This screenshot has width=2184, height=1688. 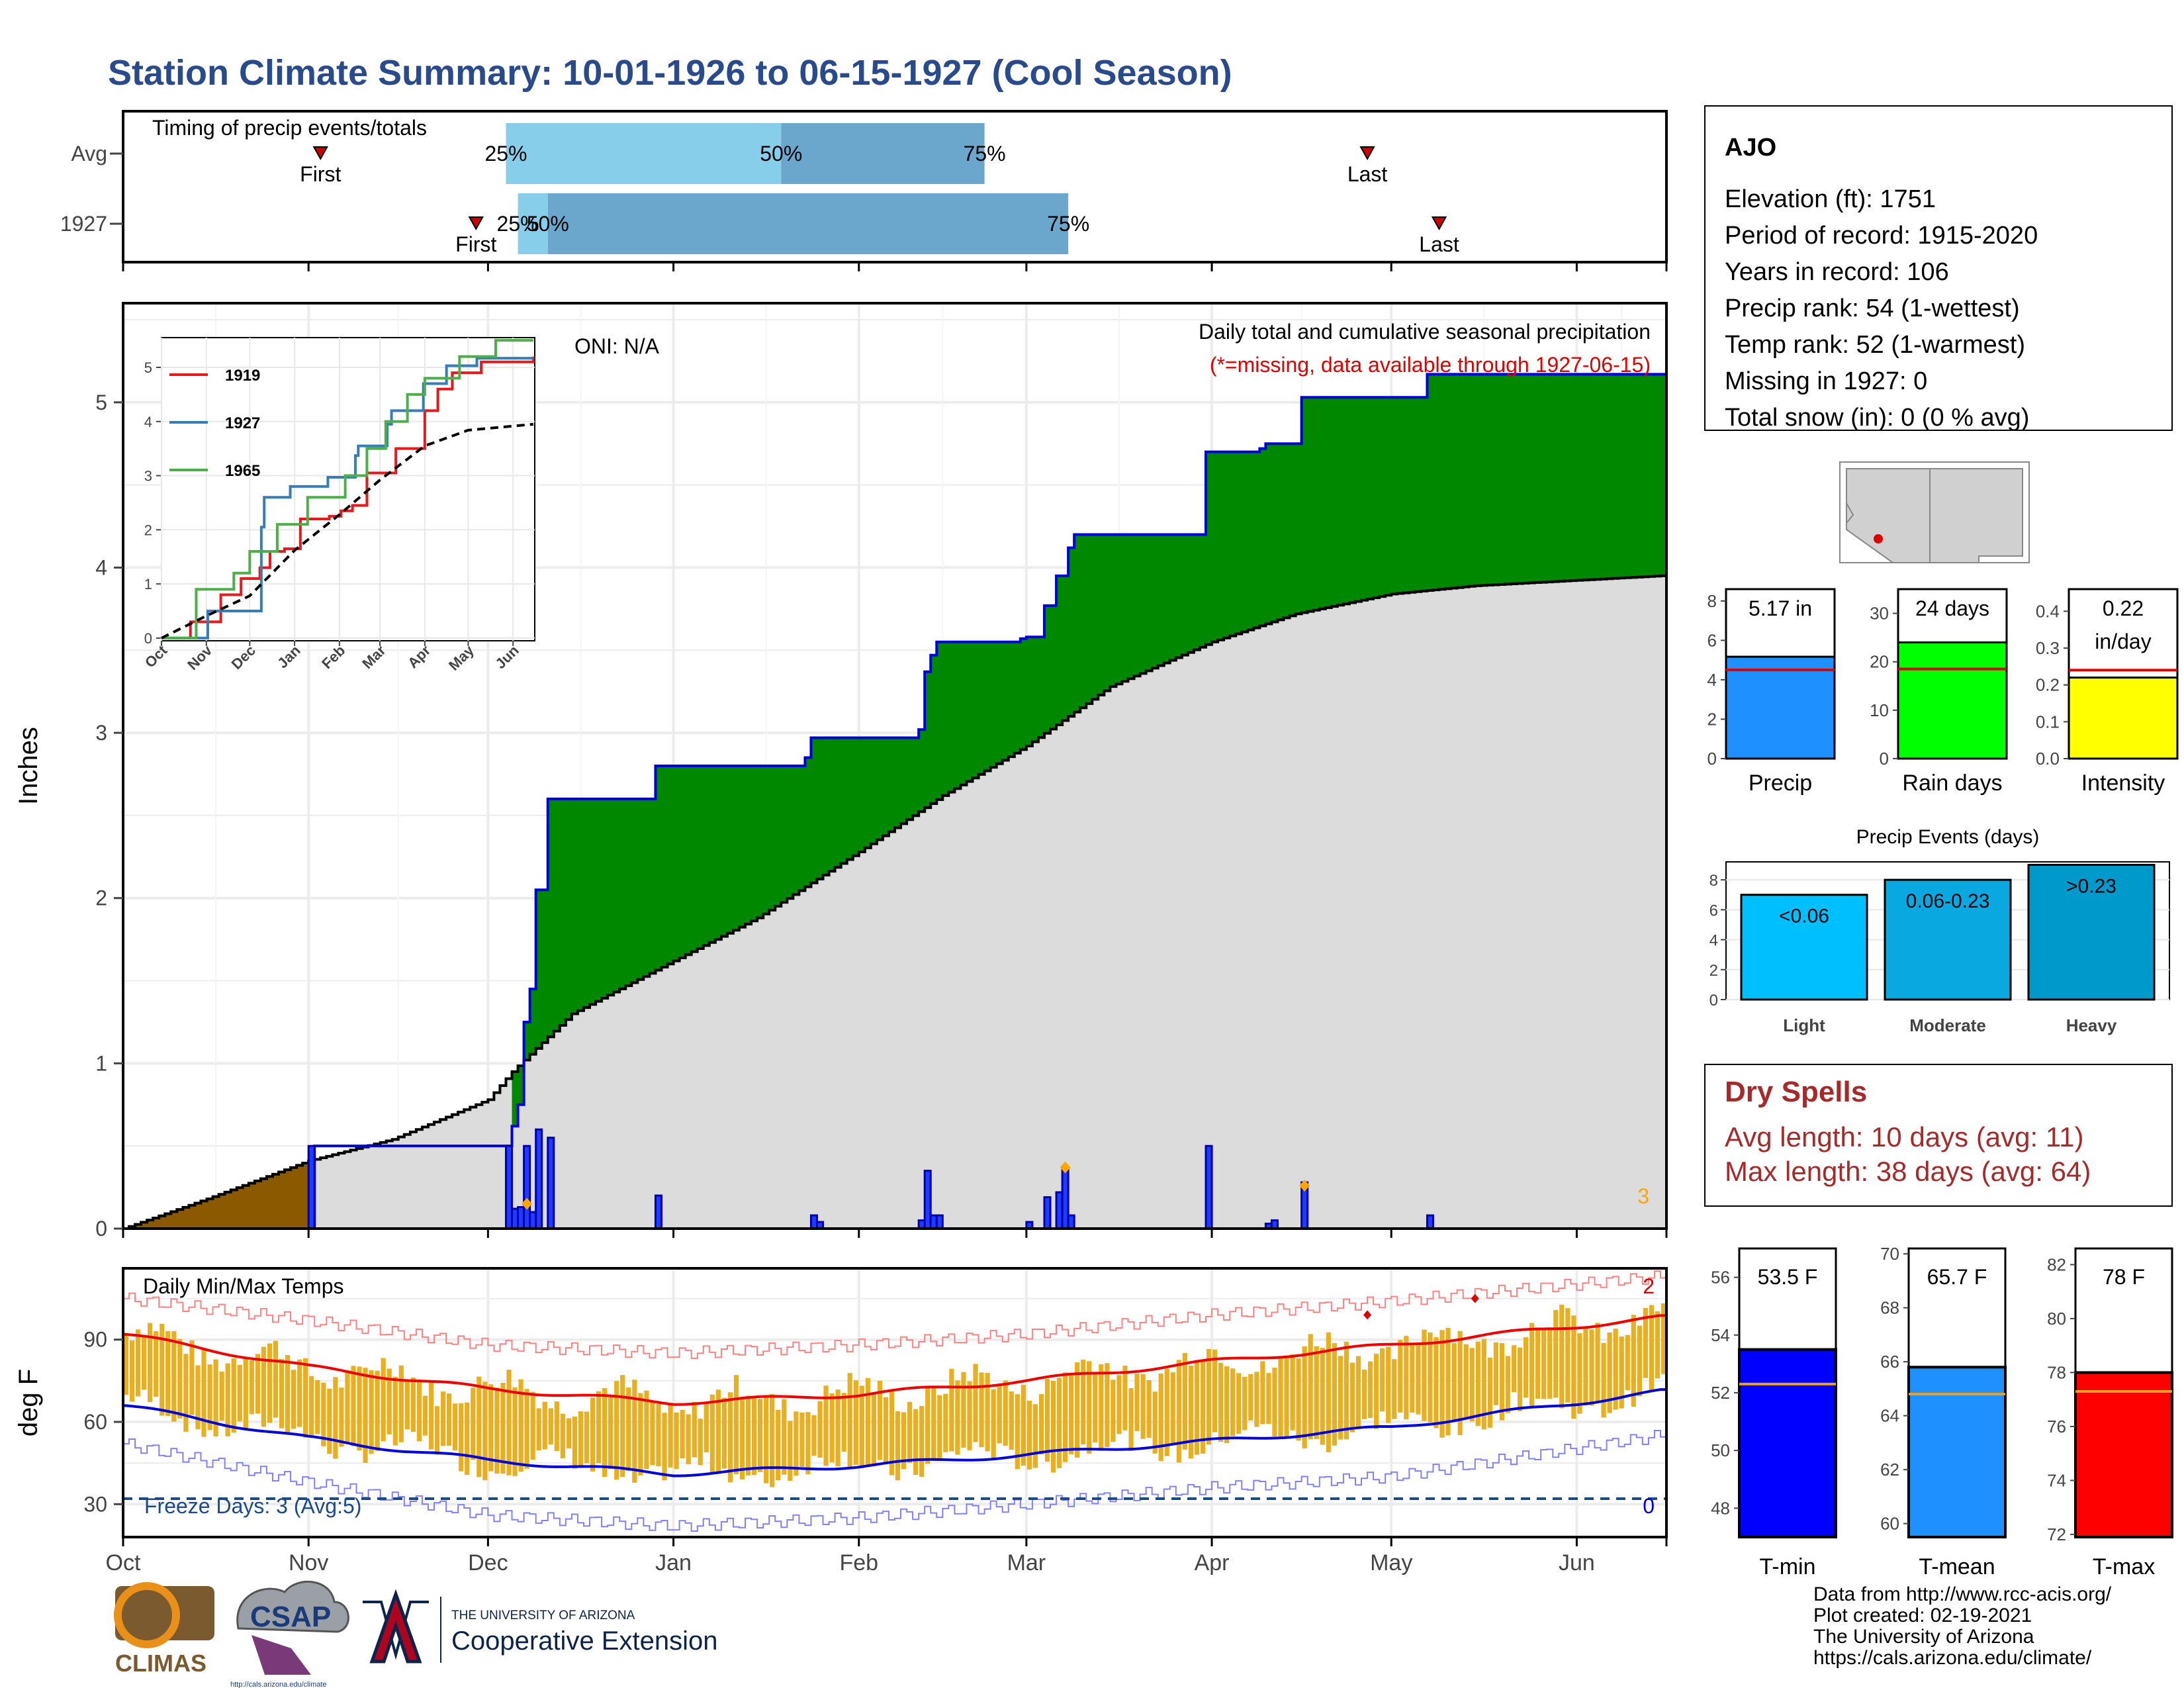 What do you see at coordinates (1780, 783) in the screenshot?
I see `mini-chart-label-0: Precip` at bounding box center [1780, 783].